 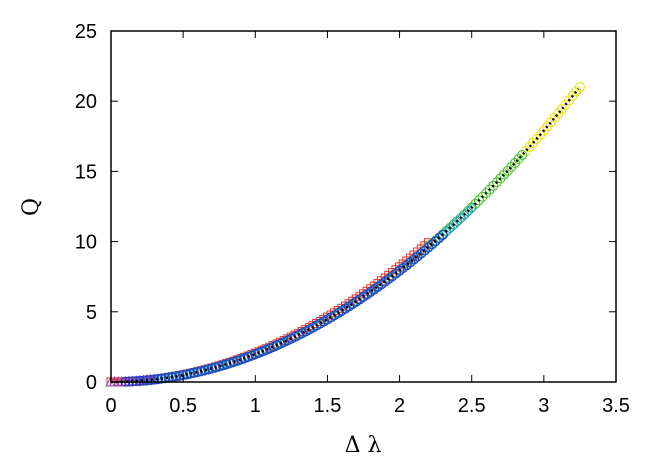 I want to click on y-tick-label: 25, so click(x=86, y=32).